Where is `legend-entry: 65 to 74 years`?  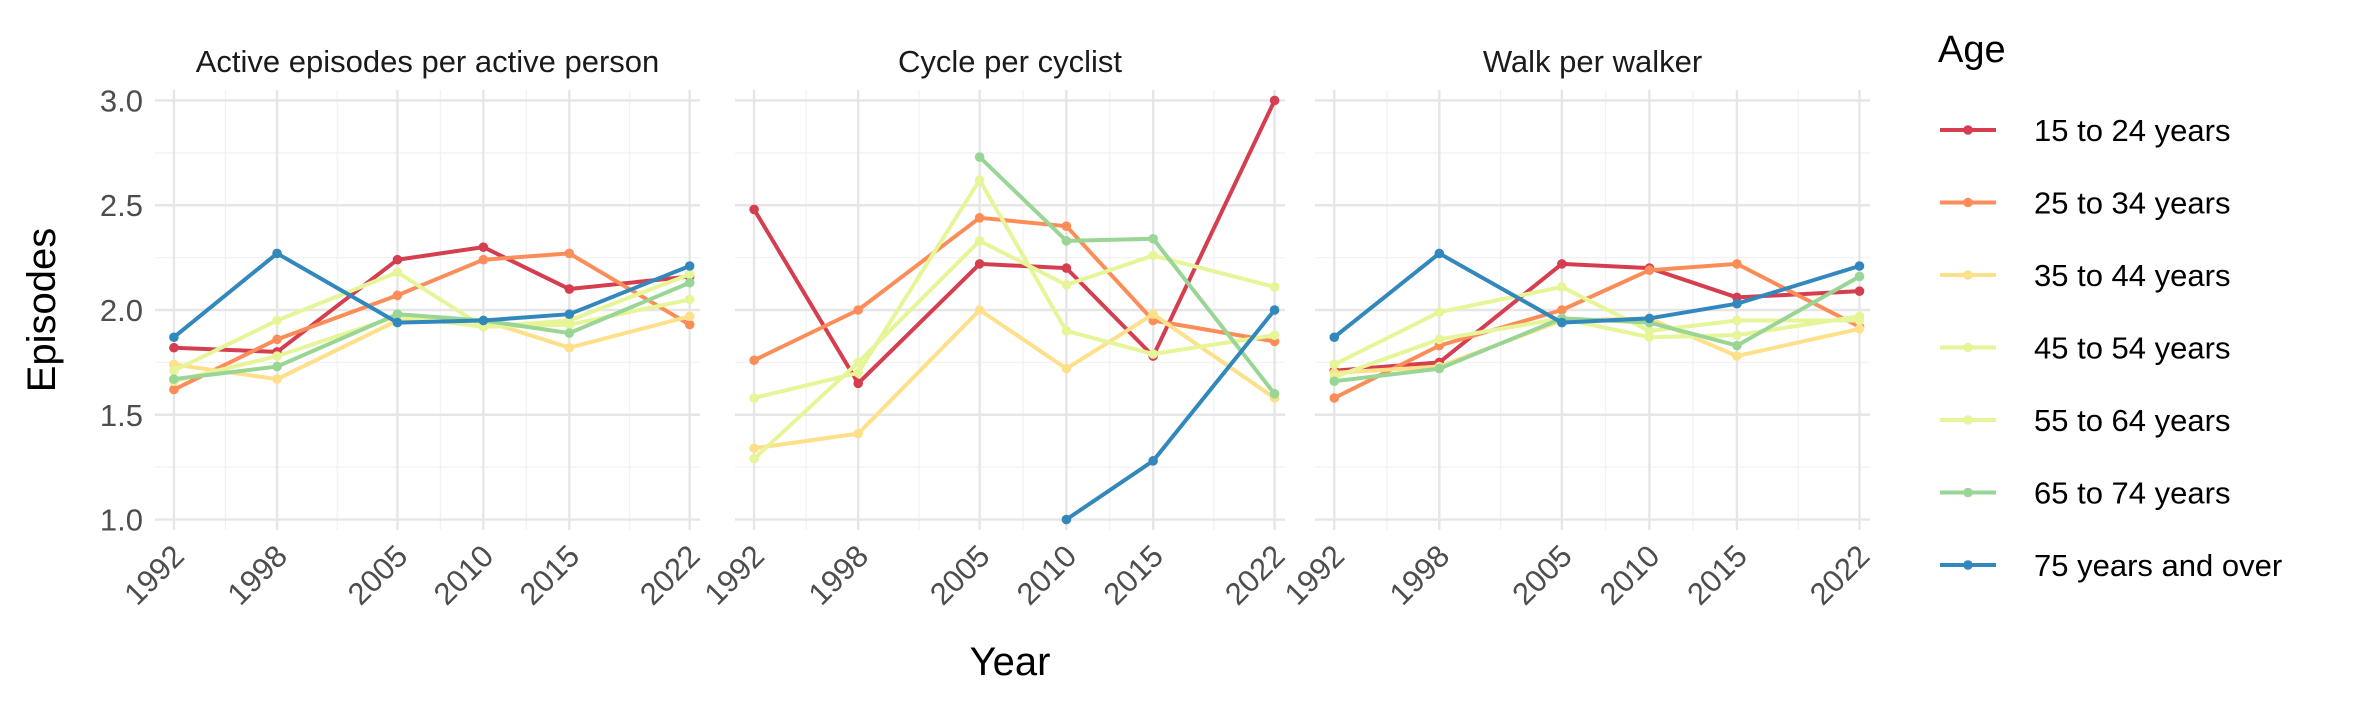 legend-entry: 65 to 74 years is located at coordinates (2085, 493).